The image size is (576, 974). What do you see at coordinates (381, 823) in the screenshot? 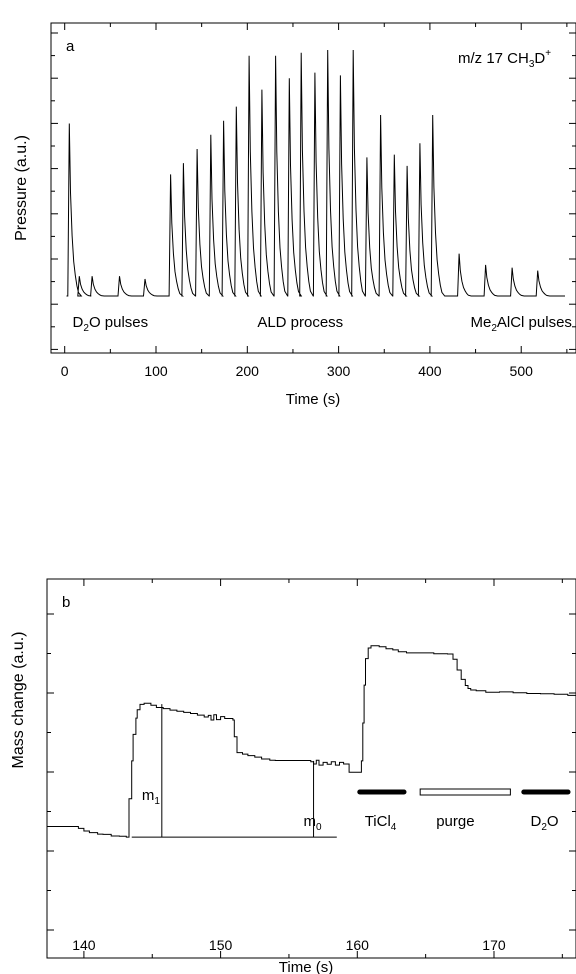
I see `pulse-label: TiCl4` at bounding box center [381, 823].